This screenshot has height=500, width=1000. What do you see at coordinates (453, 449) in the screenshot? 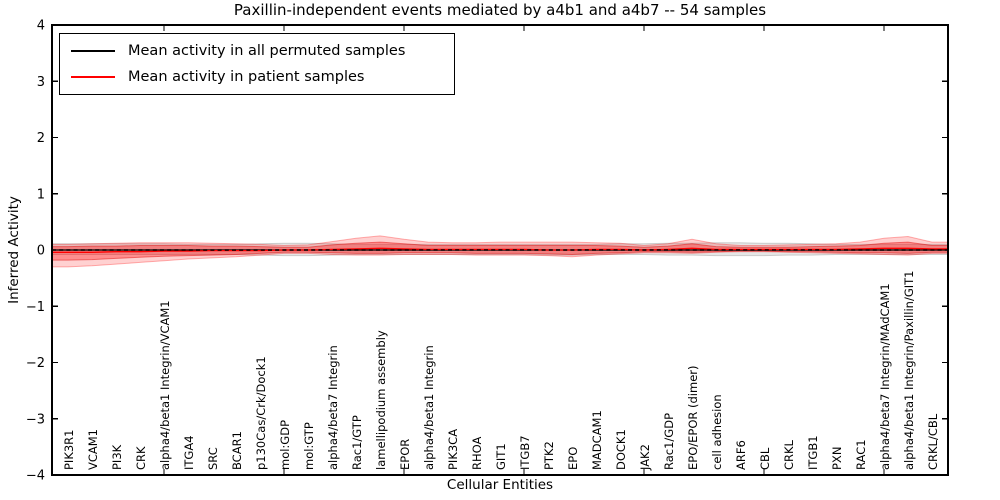
I see `x-tick-label: PIK3CA` at bounding box center [453, 449].